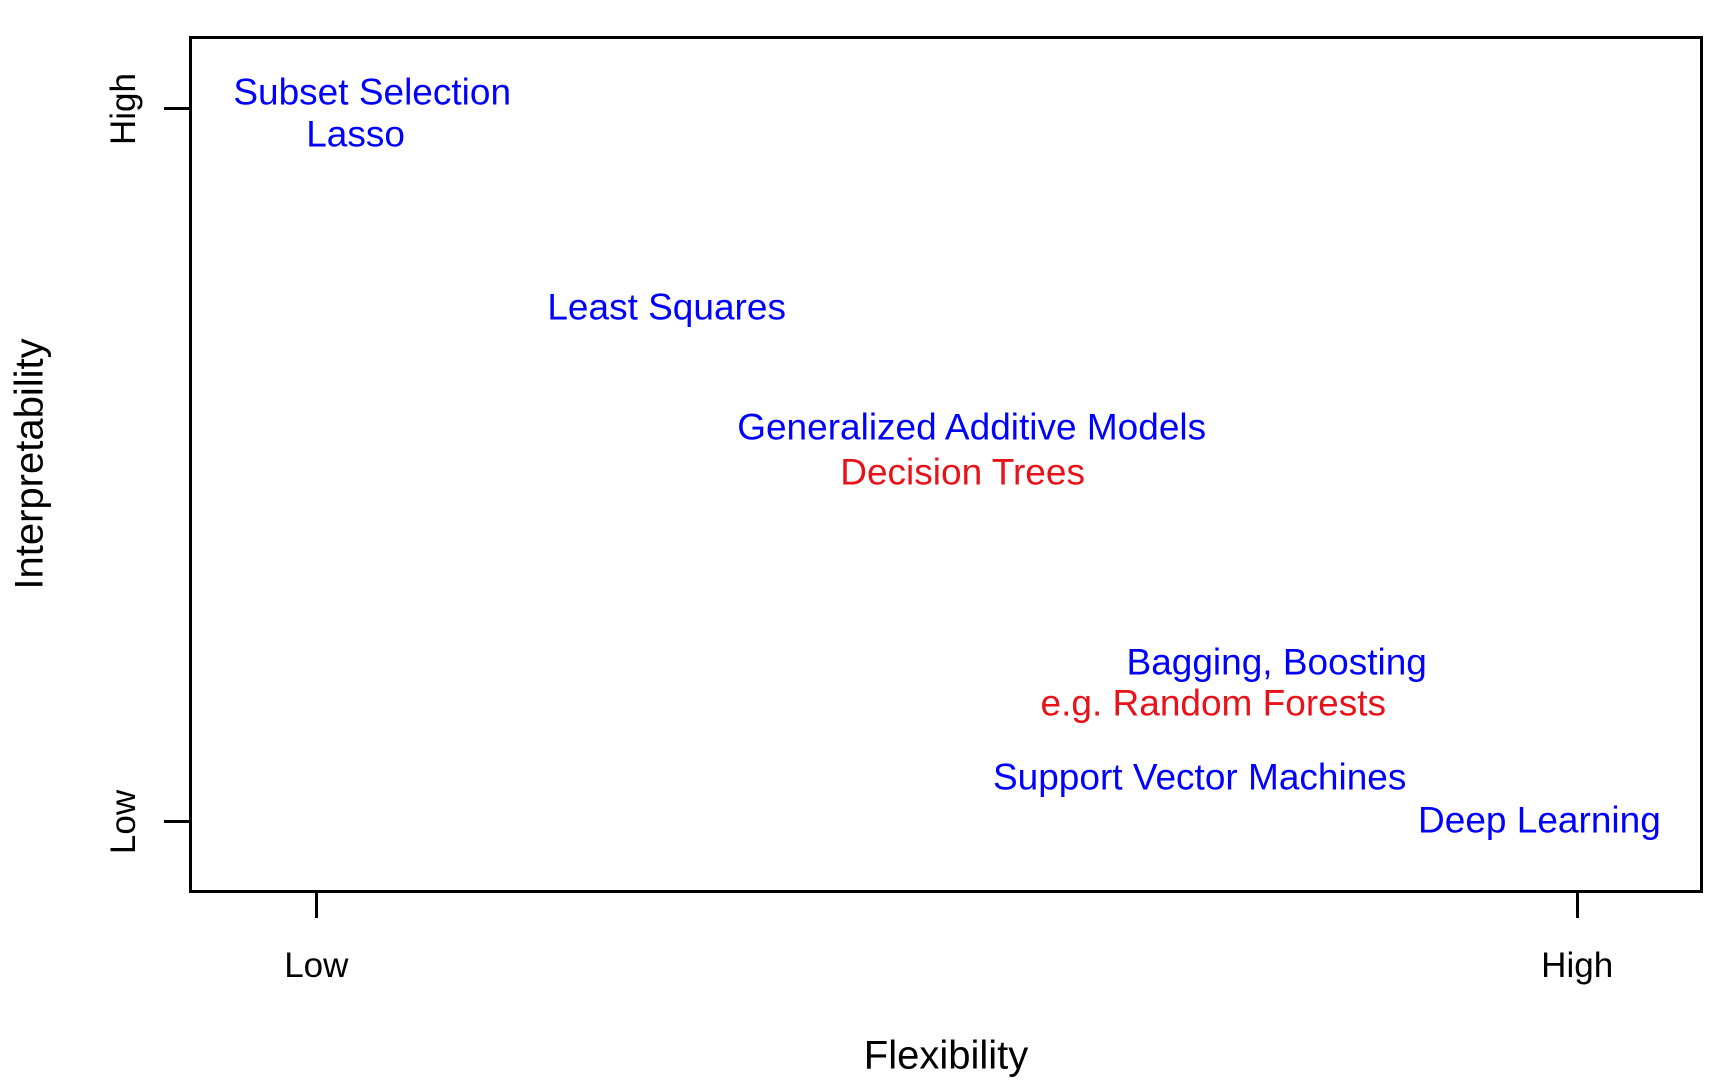 Image resolution: width=1709 pixels, height=1085 pixels. What do you see at coordinates (123, 822) in the screenshot?
I see `y-axis-tick-label: Low` at bounding box center [123, 822].